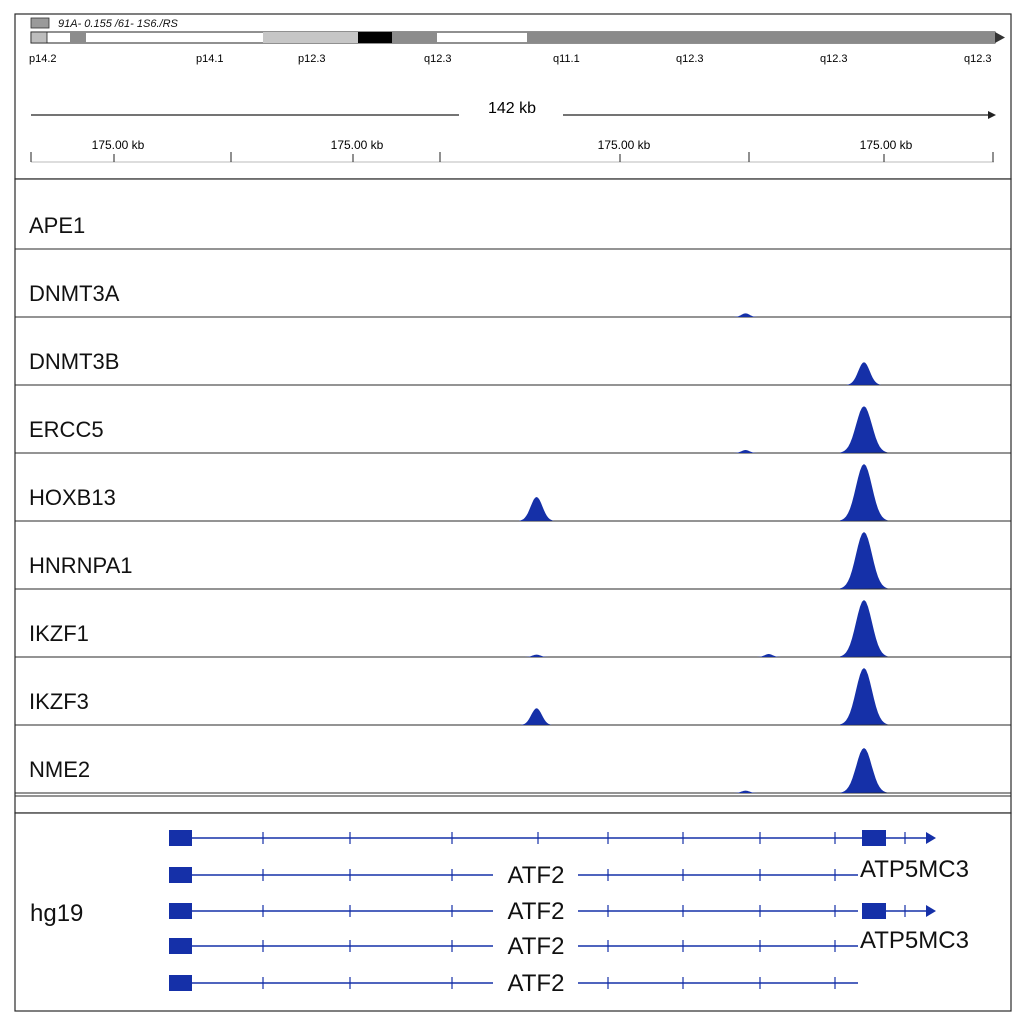 This screenshot has width=1024, height=1024. What do you see at coordinates (66, 429) in the screenshot?
I see `track-label: ERCC5` at bounding box center [66, 429].